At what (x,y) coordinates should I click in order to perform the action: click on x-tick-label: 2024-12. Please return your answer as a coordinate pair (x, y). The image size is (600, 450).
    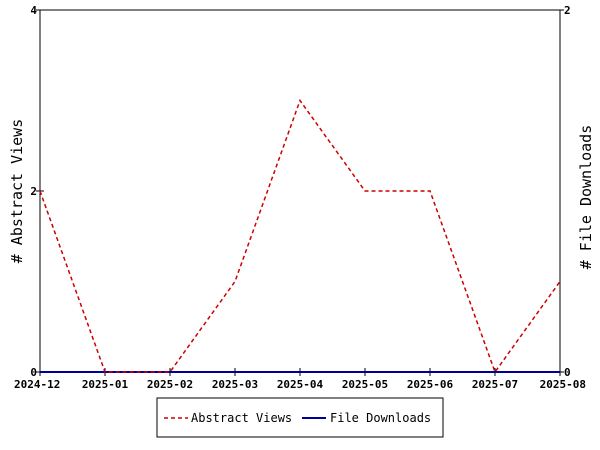
    Looking at the image, I should click on (37, 384).